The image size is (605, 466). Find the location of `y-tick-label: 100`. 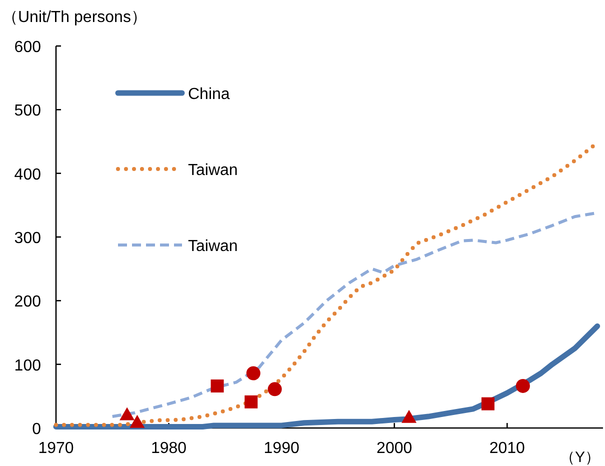

y-tick-label: 100 is located at coordinates (28, 365).